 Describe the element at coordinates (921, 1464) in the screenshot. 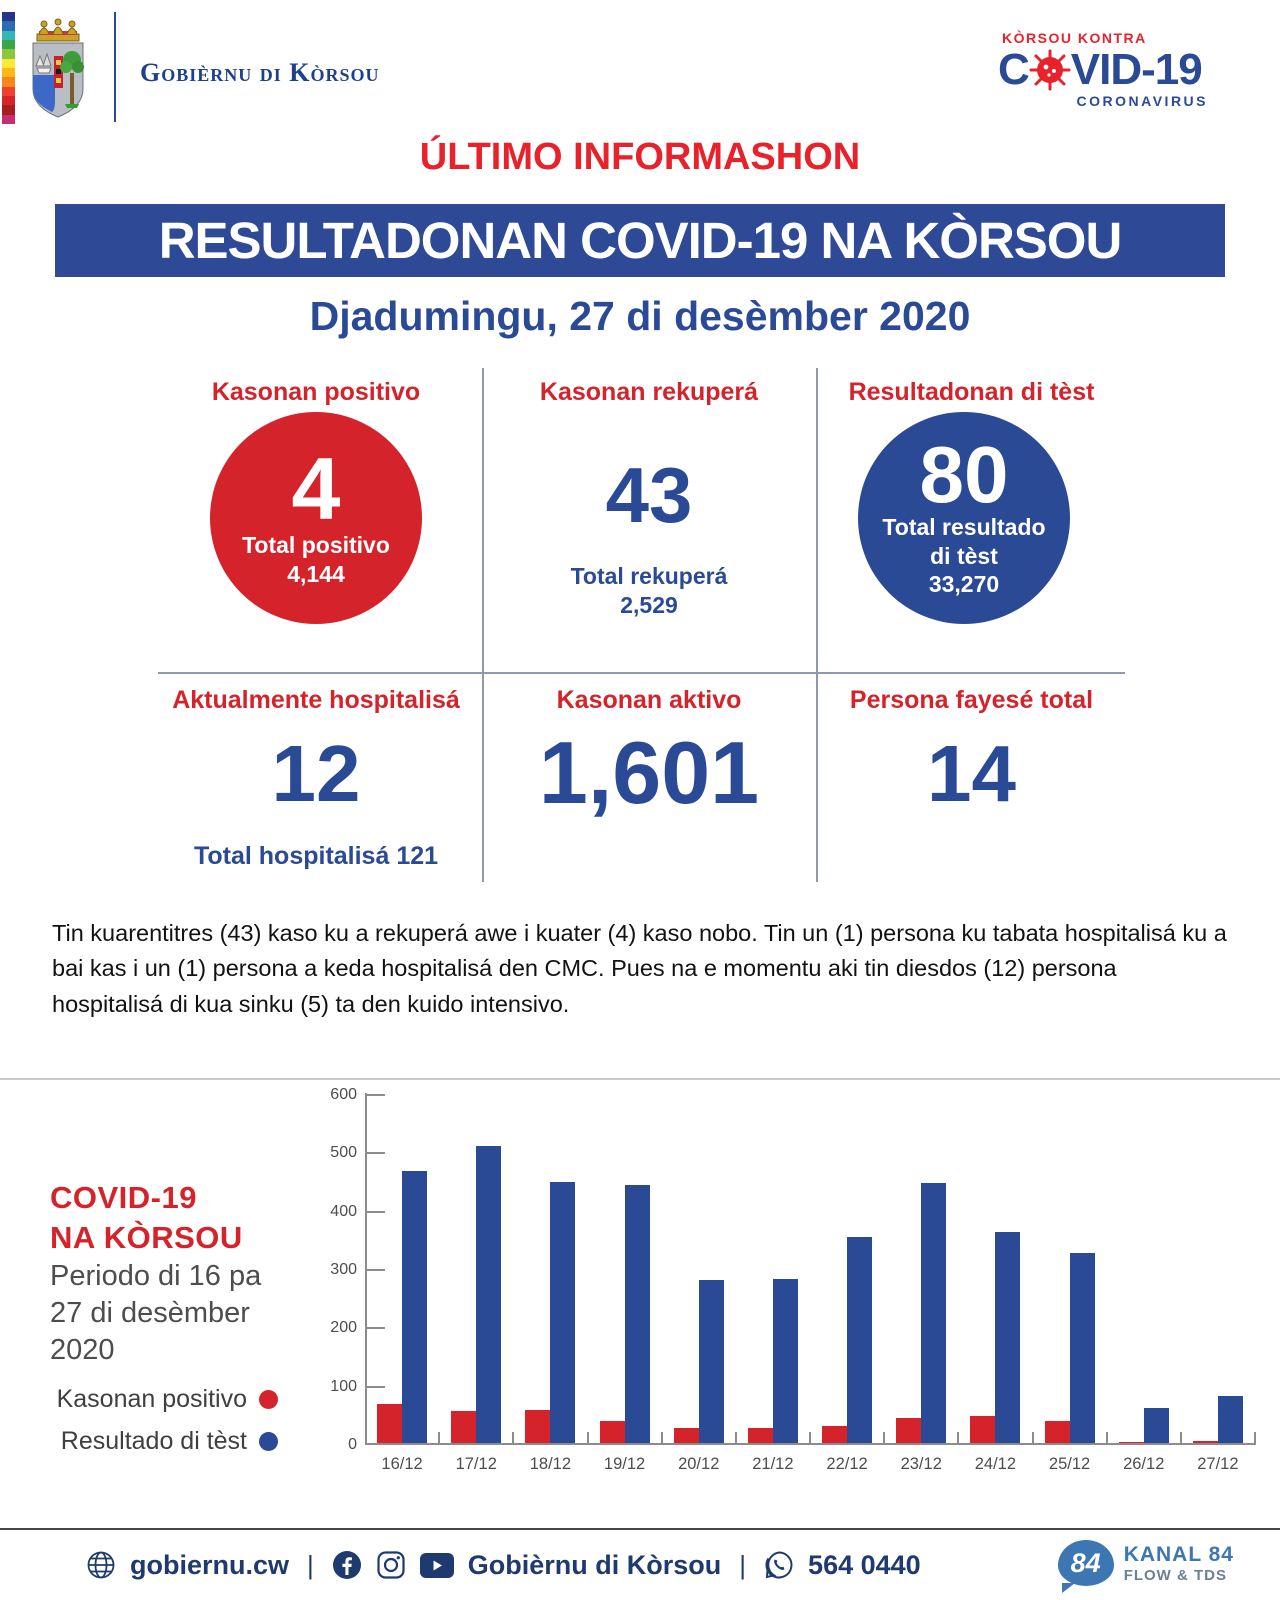

I see `x-axis-tick-label: 23/12` at that location.